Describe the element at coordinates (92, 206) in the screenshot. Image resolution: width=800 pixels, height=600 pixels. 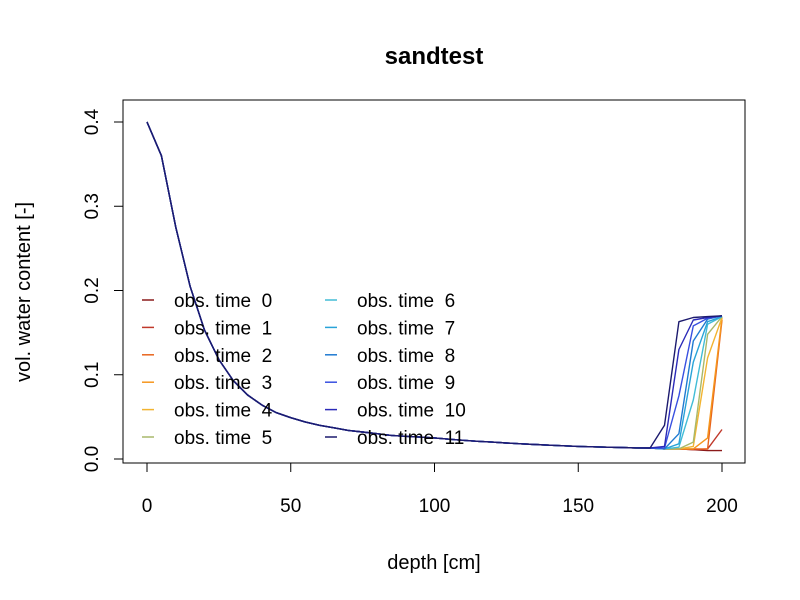
I see `y-tick-label: 0.3` at that location.